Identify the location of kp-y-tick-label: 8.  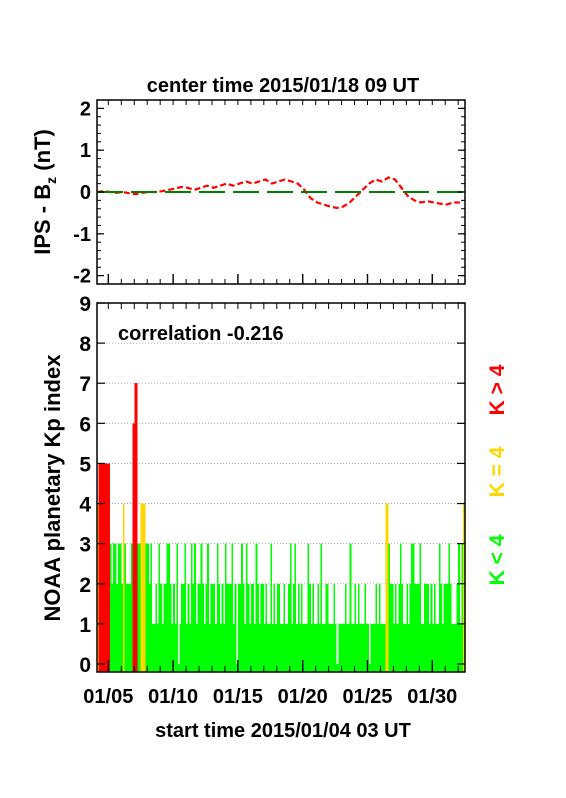
(85, 344).